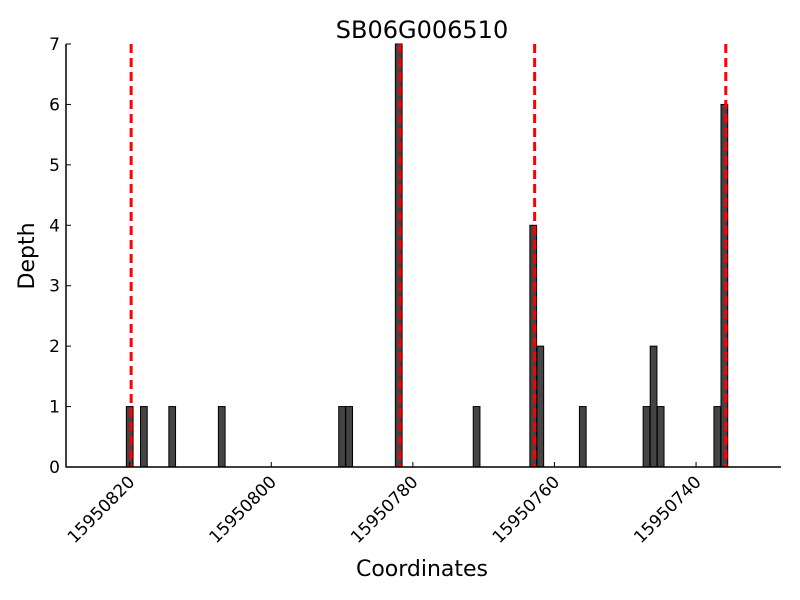  Describe the element at coordinates (54, 347) in the screenshot. I see `y-tick-label: 2` at that location.